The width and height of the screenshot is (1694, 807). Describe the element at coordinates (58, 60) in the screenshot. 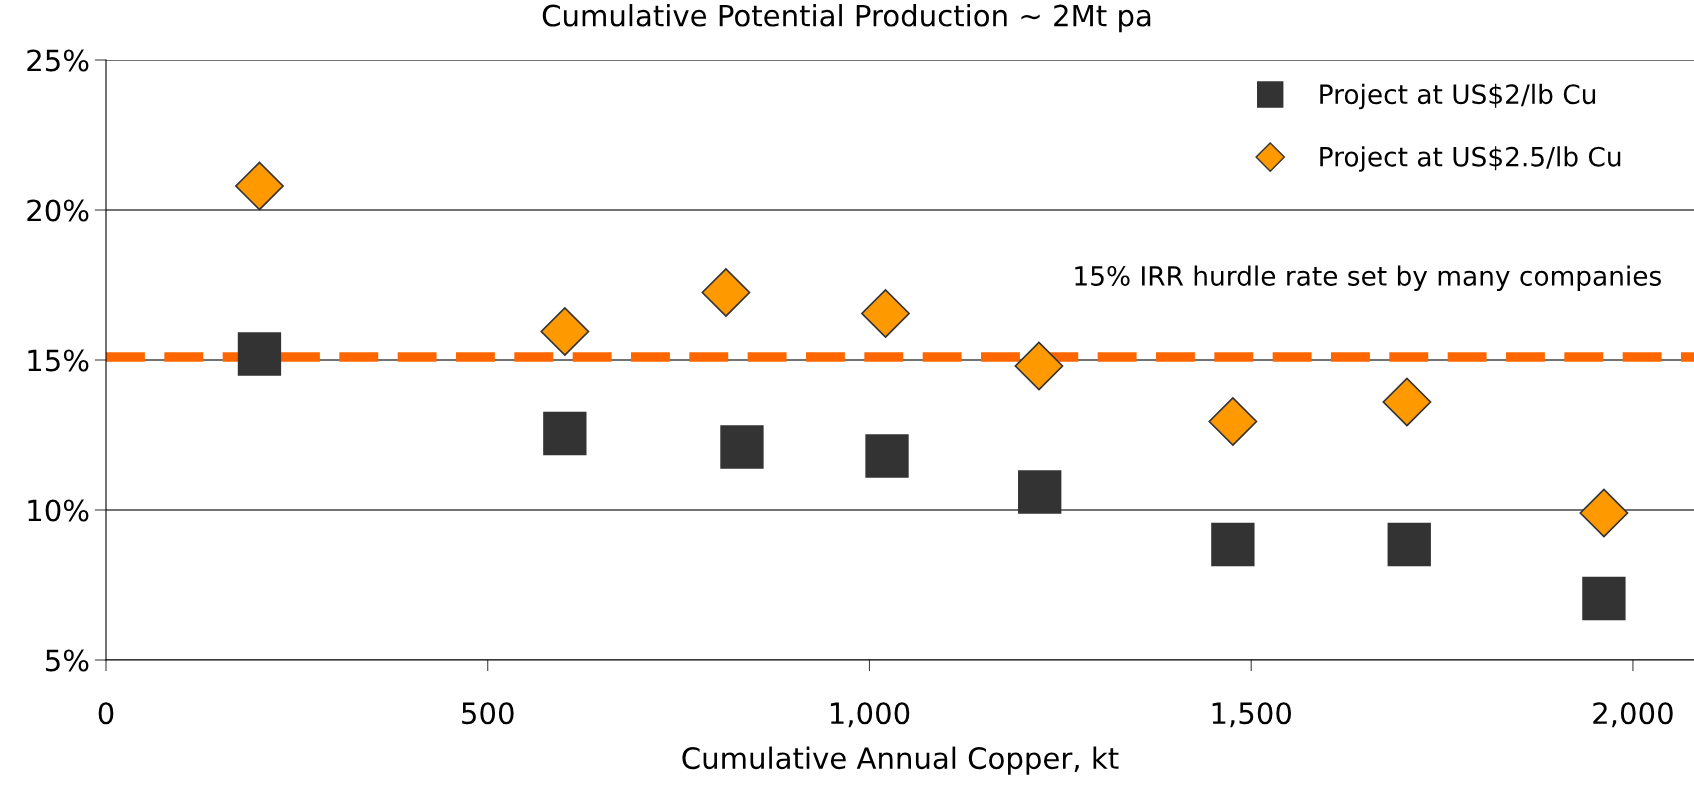

I see `y-tick-label: 25%` at that location.